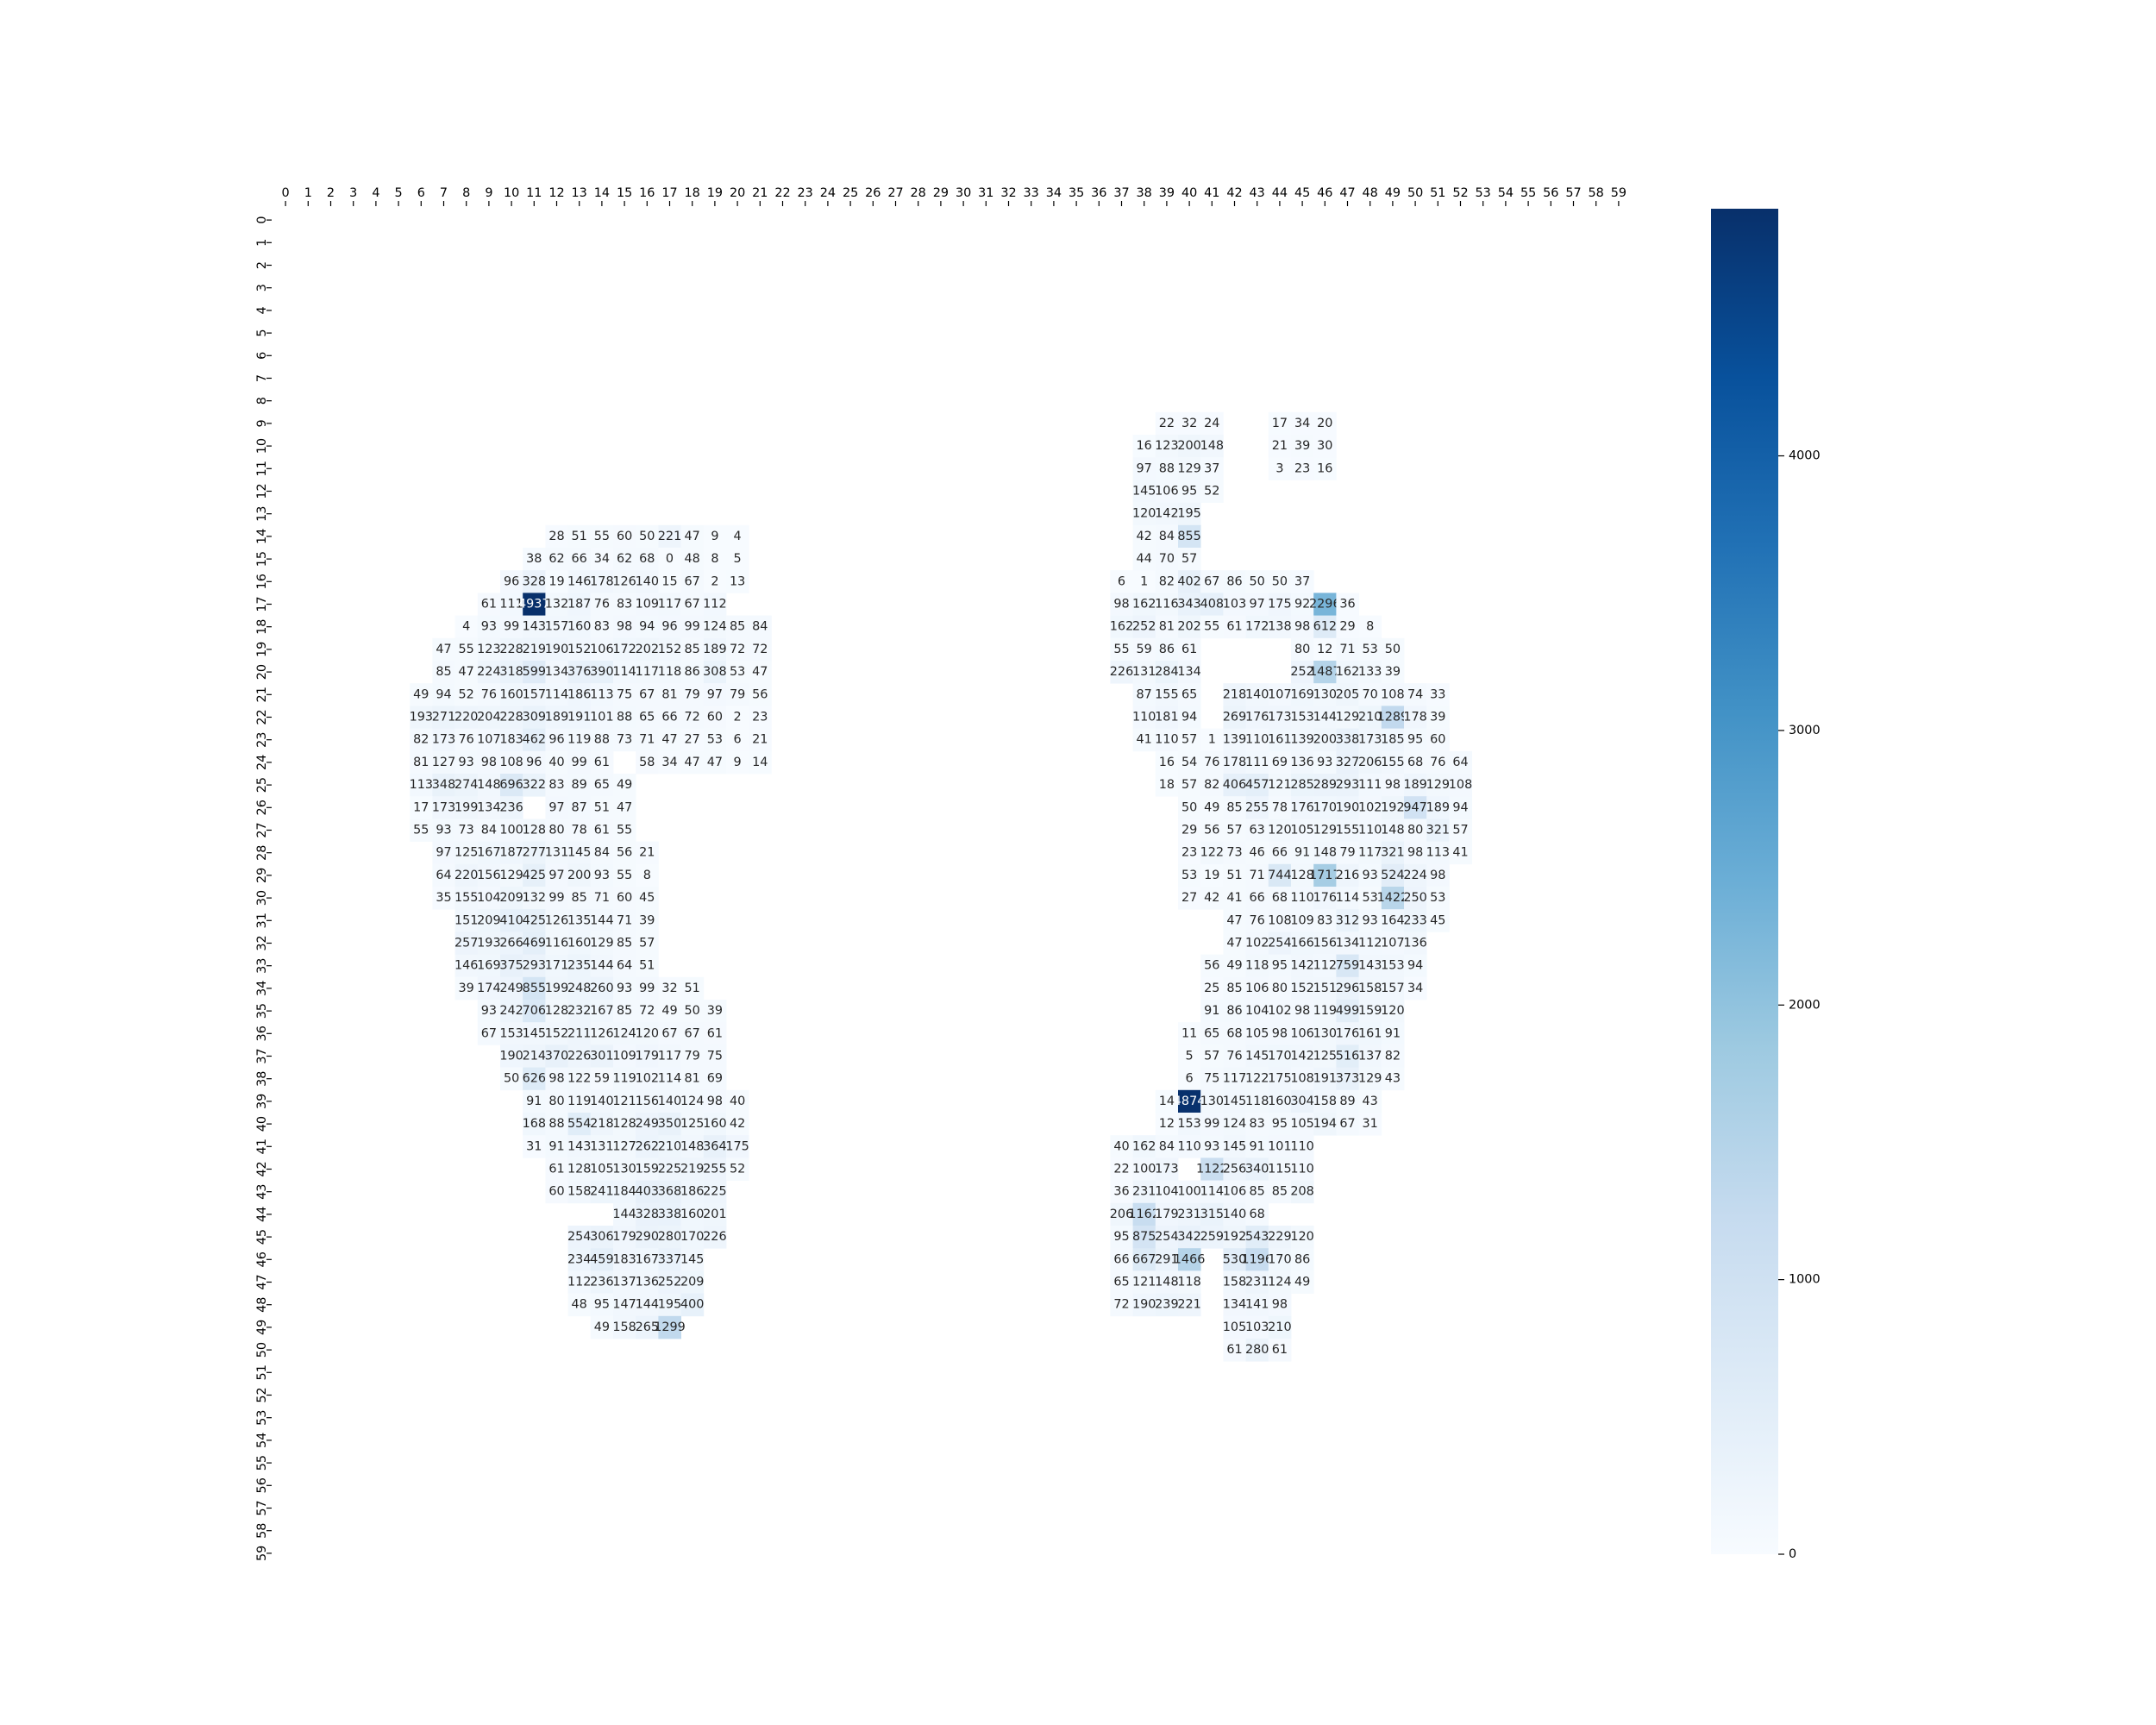  Describe the element at coordinates (601, 1283) in the screenshot. I see `cell-value-label: 236` at that location.